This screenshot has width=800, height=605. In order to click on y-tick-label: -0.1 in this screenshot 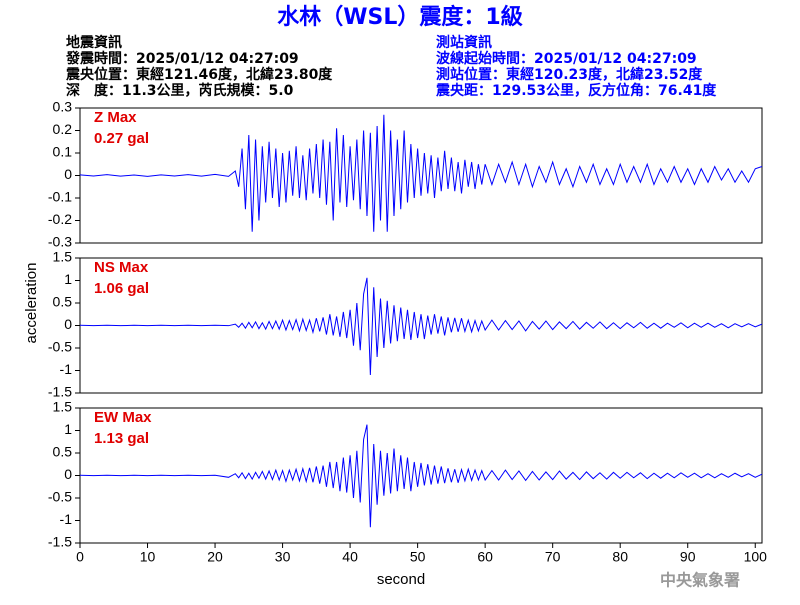, I will do `click(60, 197)`.